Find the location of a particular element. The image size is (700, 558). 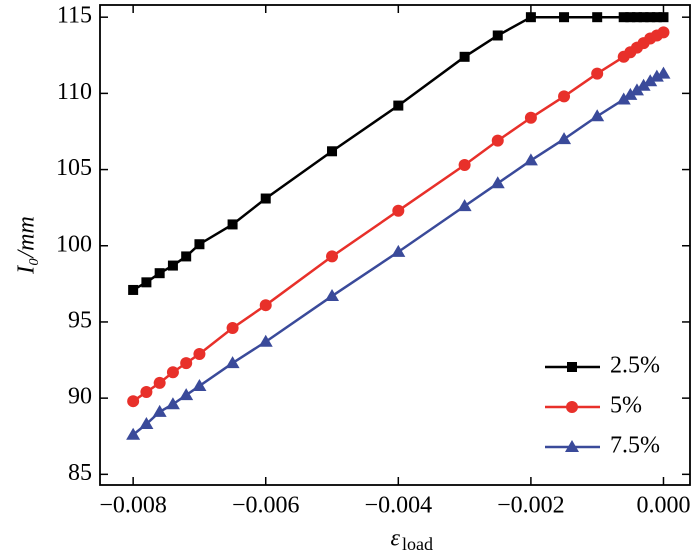

x-tick-label: −0.002 is located at coordinates (531, 506).